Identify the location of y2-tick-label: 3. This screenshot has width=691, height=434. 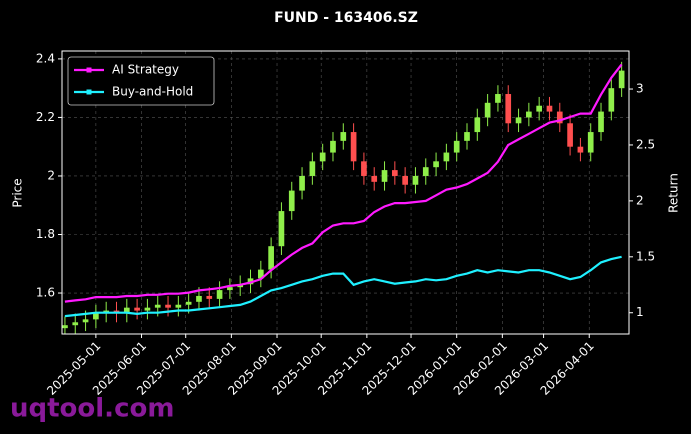
(640, 89).